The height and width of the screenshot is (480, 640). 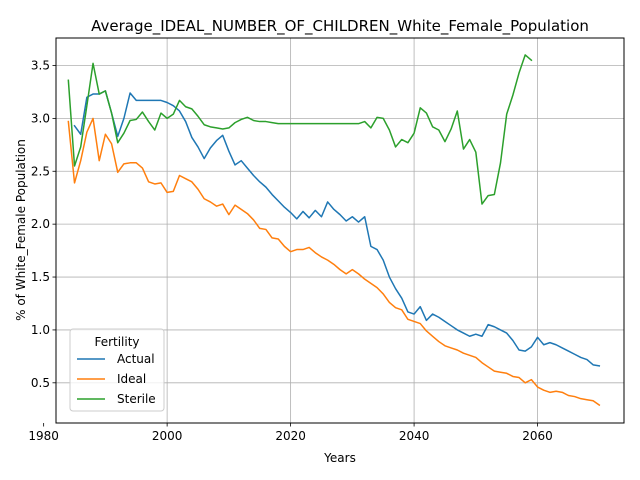 What do you see at coordinates (43, 436) in the screenshot?
I see `x-tick-label: 1980` at bounding box center [43, 436].